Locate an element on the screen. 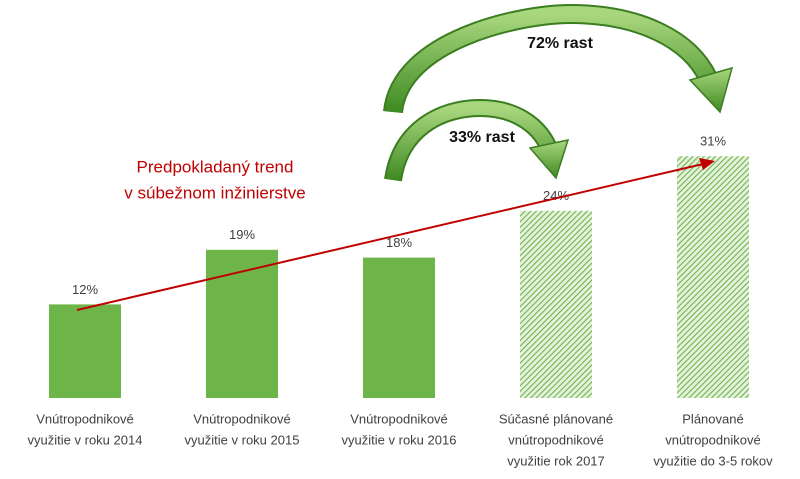 Image resolution: width=800 pixels, height=479 pixels. growth-label: 33% rast is located at coordinates (482, 137).